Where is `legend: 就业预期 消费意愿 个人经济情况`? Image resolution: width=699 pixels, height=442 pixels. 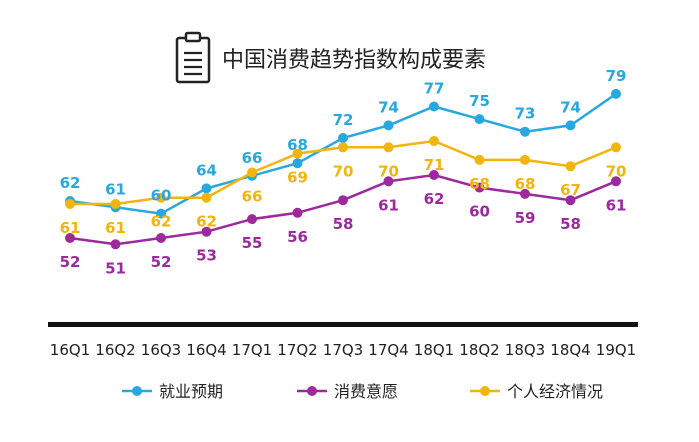 legend: 就业预期 消费意愿 个人经济情况 is located at coordinates (362, 391).